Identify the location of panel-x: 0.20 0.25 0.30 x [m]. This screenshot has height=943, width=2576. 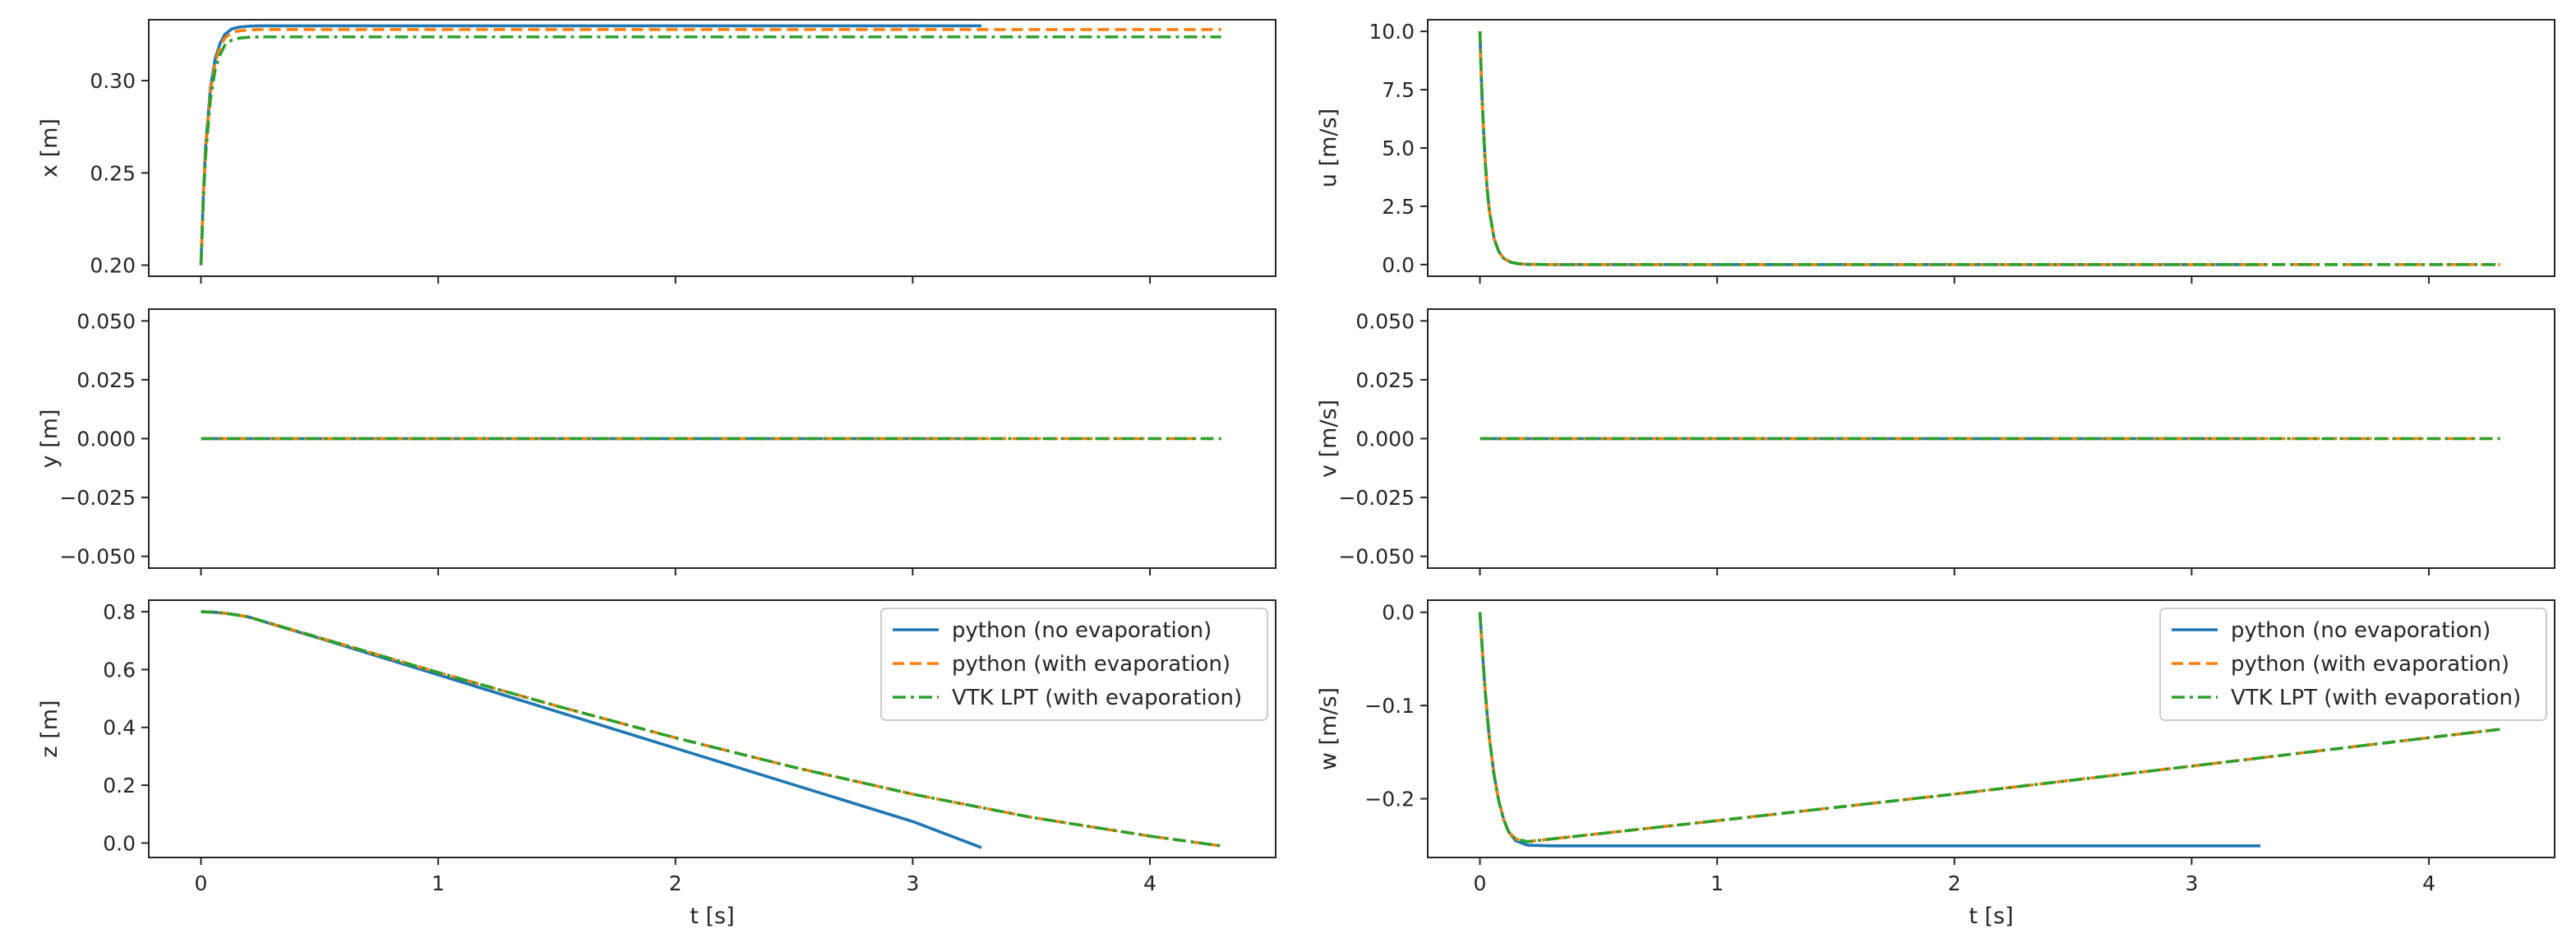
(656, 151).